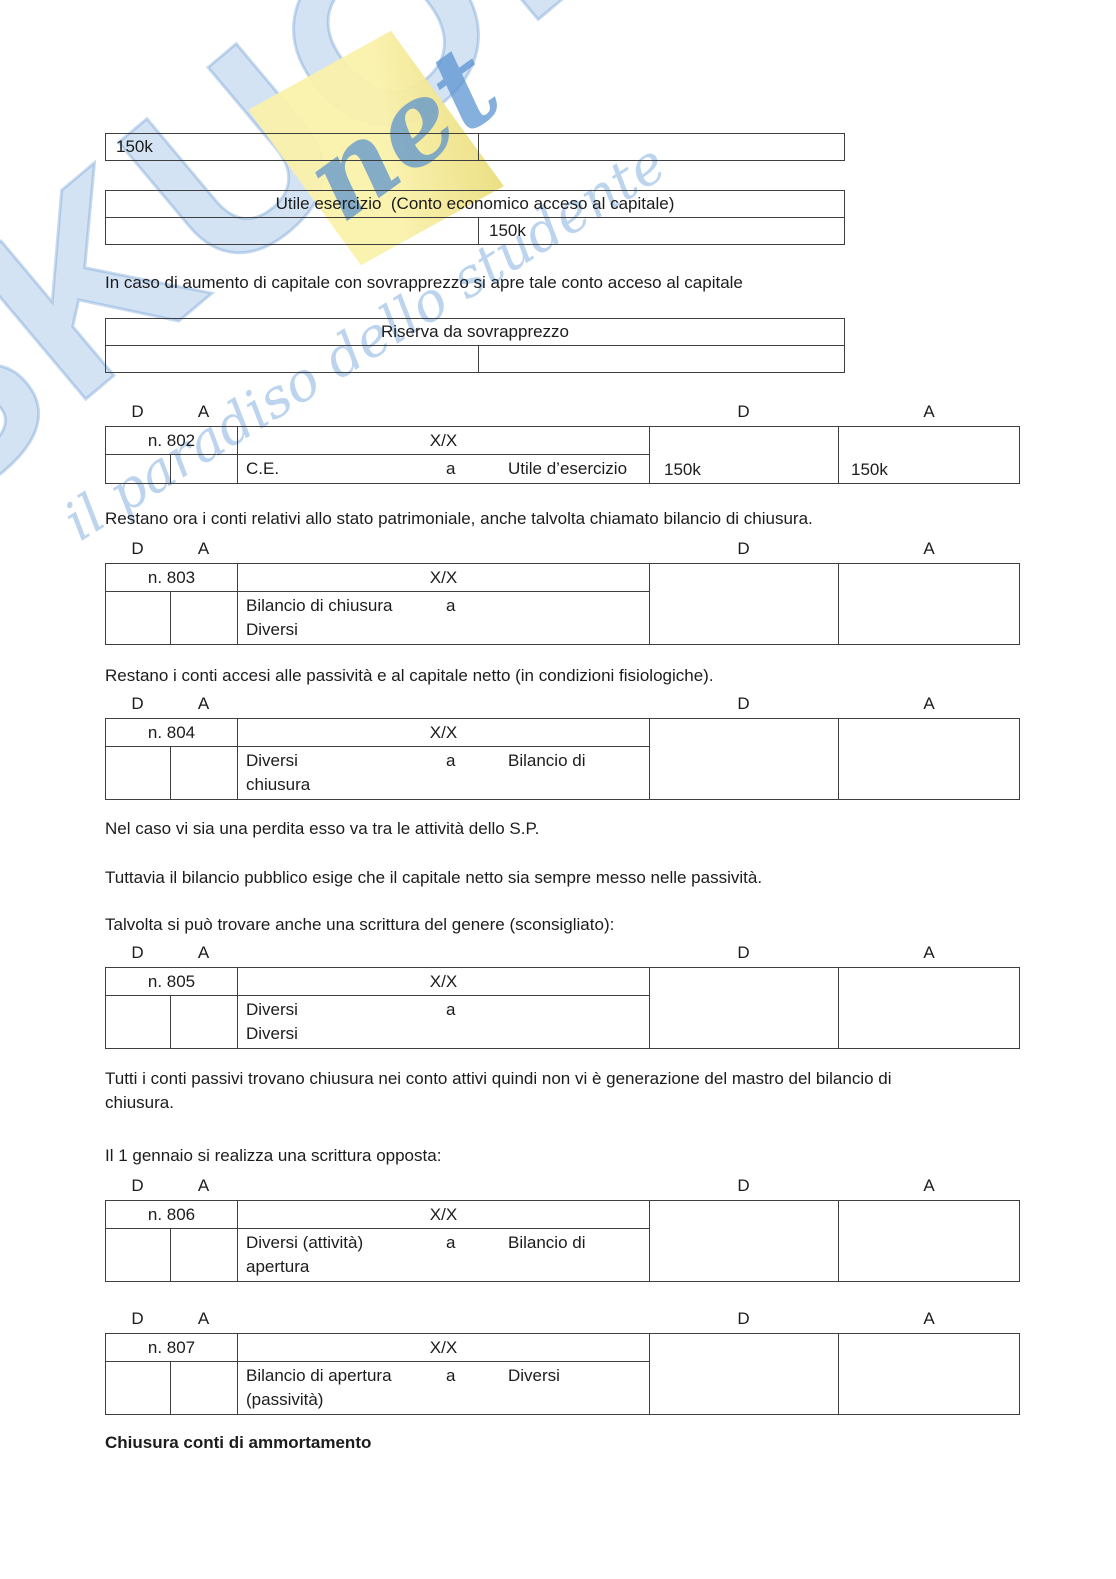 This screenshot has height=1579, width=1116. I want to click on entry-description: Diversi (attività) a Bilancio di apertura, so click(443, 1255).